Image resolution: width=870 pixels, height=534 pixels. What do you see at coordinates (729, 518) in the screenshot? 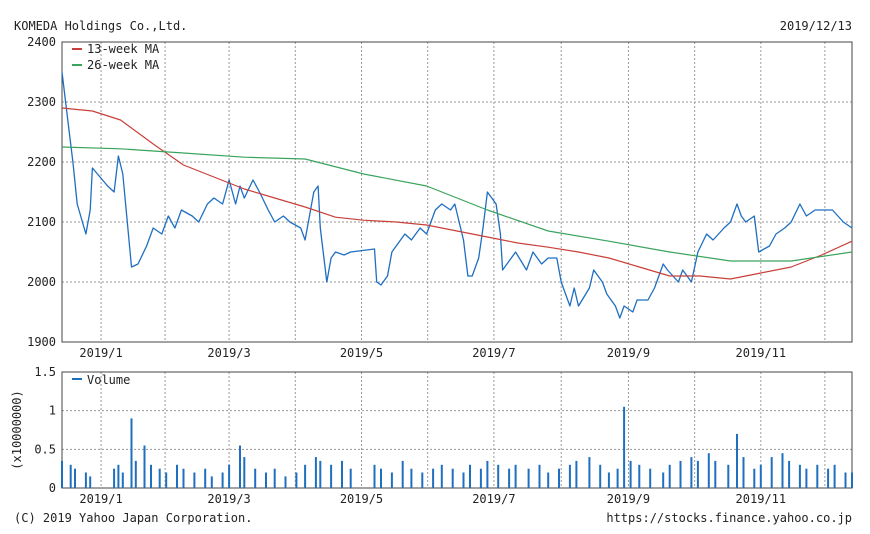
I see `source-url: https://stocks.finance.yahoo.co.jp` at bounding box center [729, 518].